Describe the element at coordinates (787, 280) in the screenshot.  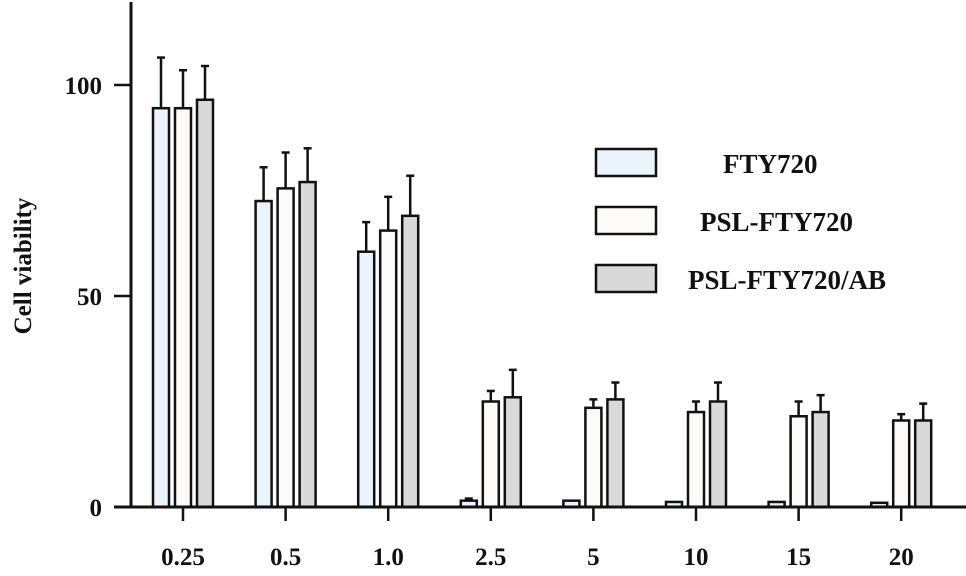
I see `legend-label: PSL-FTY720/AB` at that location.